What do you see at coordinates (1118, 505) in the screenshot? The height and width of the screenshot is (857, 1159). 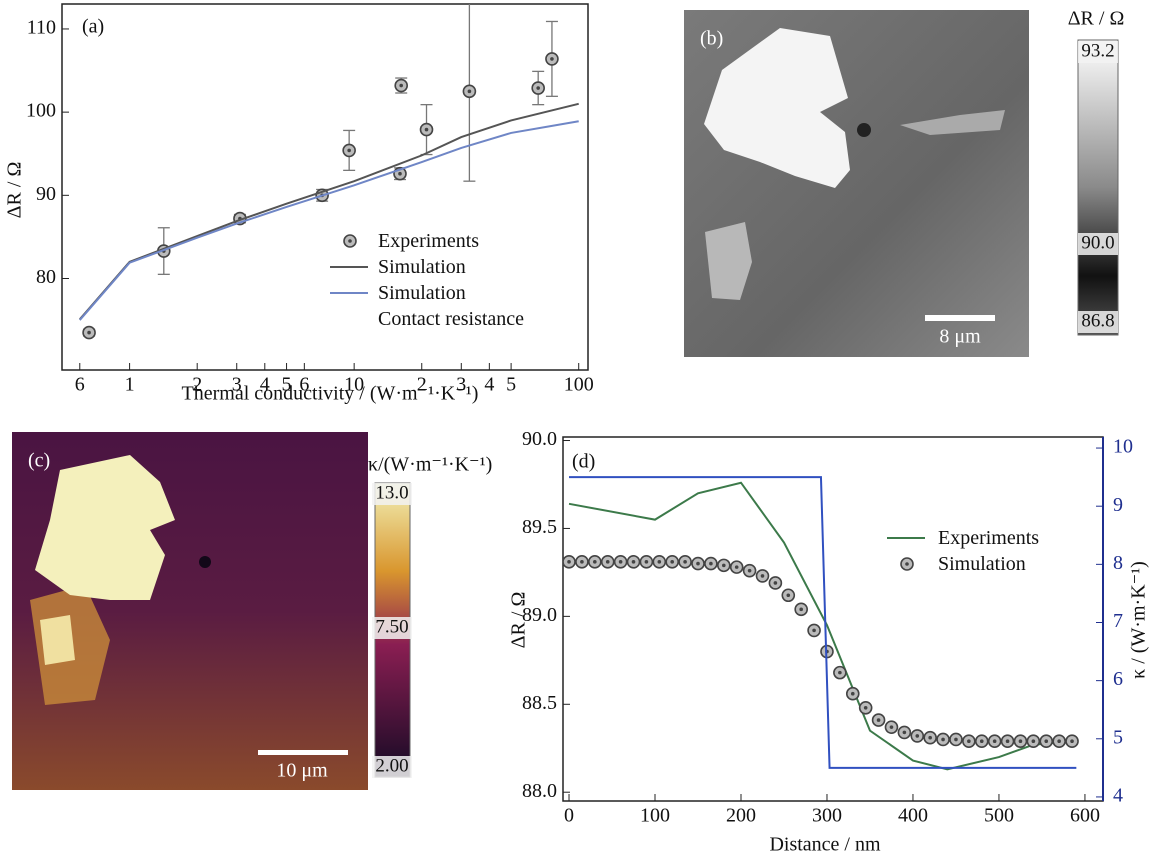 I see `y2-tick-label: 9` at bounding box center [1118, 505].